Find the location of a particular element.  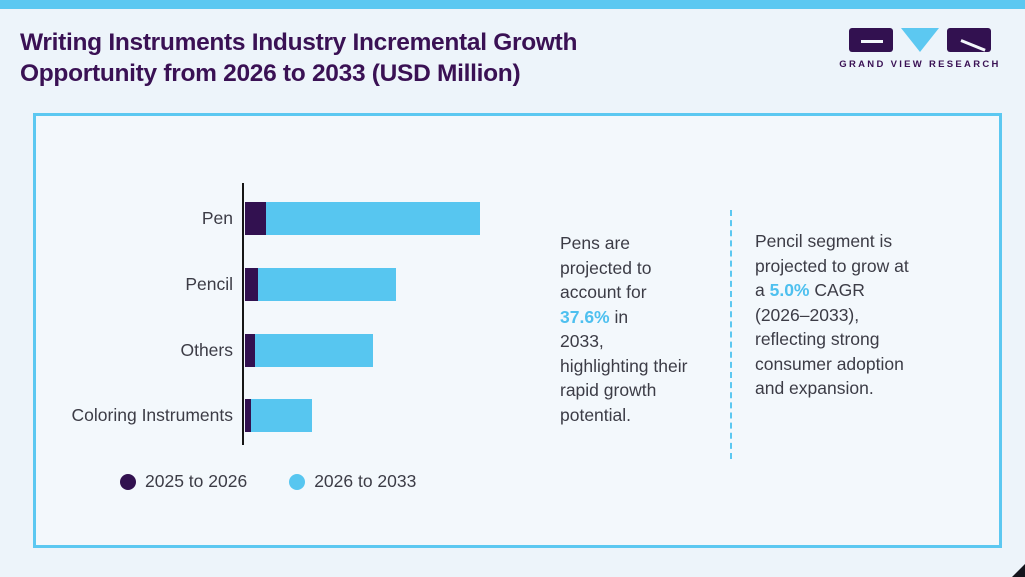

annotation-text: Pencil segment is projected to grow at a is located at coordinates (832, 265).